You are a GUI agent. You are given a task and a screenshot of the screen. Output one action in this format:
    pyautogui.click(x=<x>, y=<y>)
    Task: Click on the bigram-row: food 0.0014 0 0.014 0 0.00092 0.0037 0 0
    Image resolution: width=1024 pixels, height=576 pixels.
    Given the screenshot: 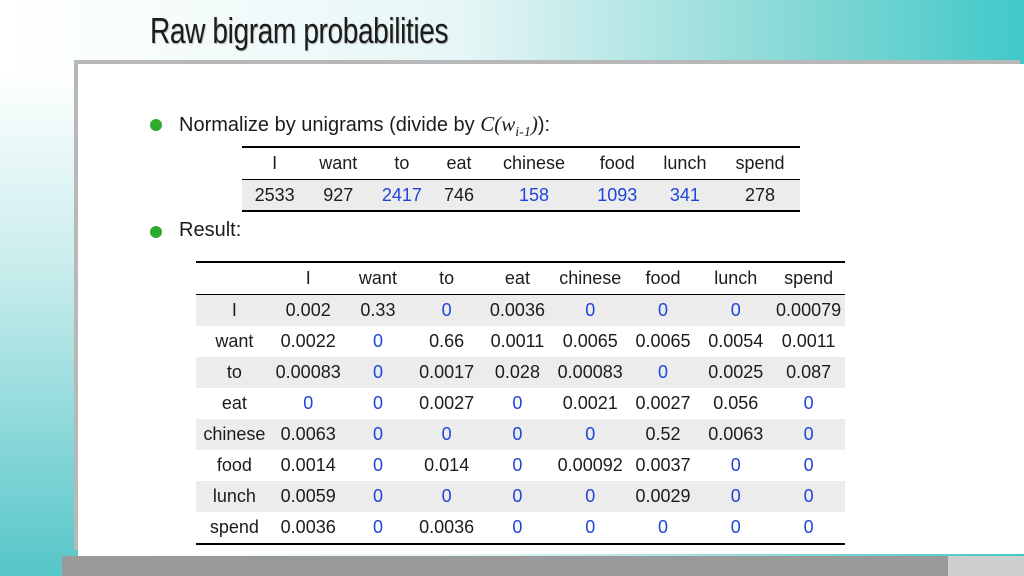 What is the action you would take?
    pyautogui.click(x=520, y=465)
    